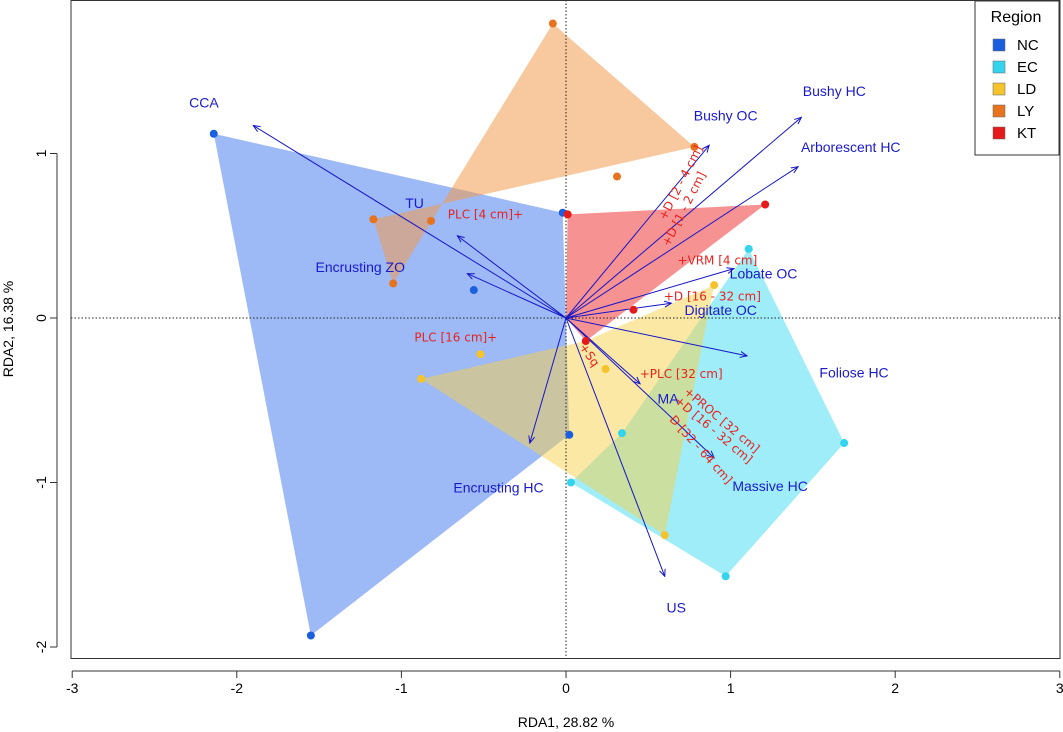  Describe the element at coordinates (726, 116) in the screenshot. I see `species-label: Bushy OC` at that location.